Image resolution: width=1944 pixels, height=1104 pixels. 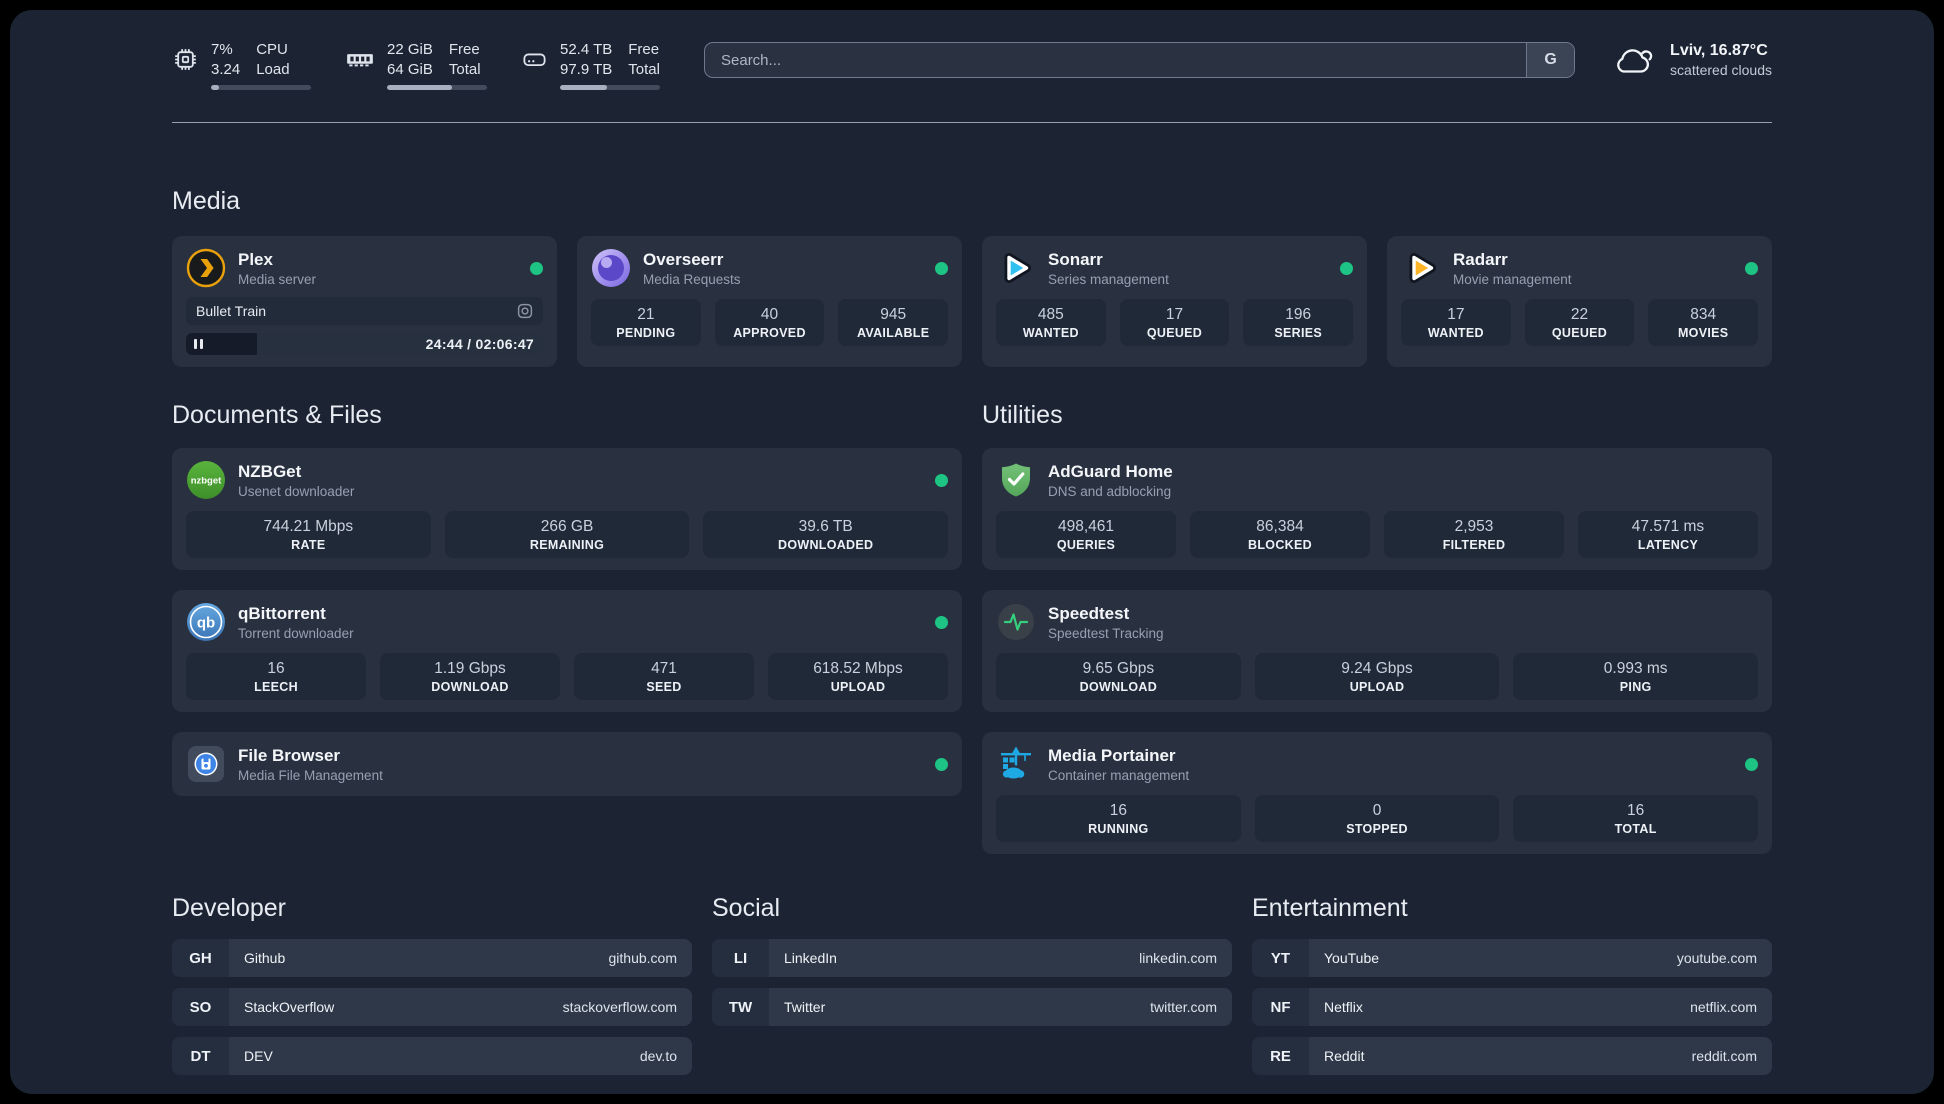 What do you see at coordinates (610, 87) in the screenshot?
I see `disk-progress-bar` at bounding box center [610, 87].